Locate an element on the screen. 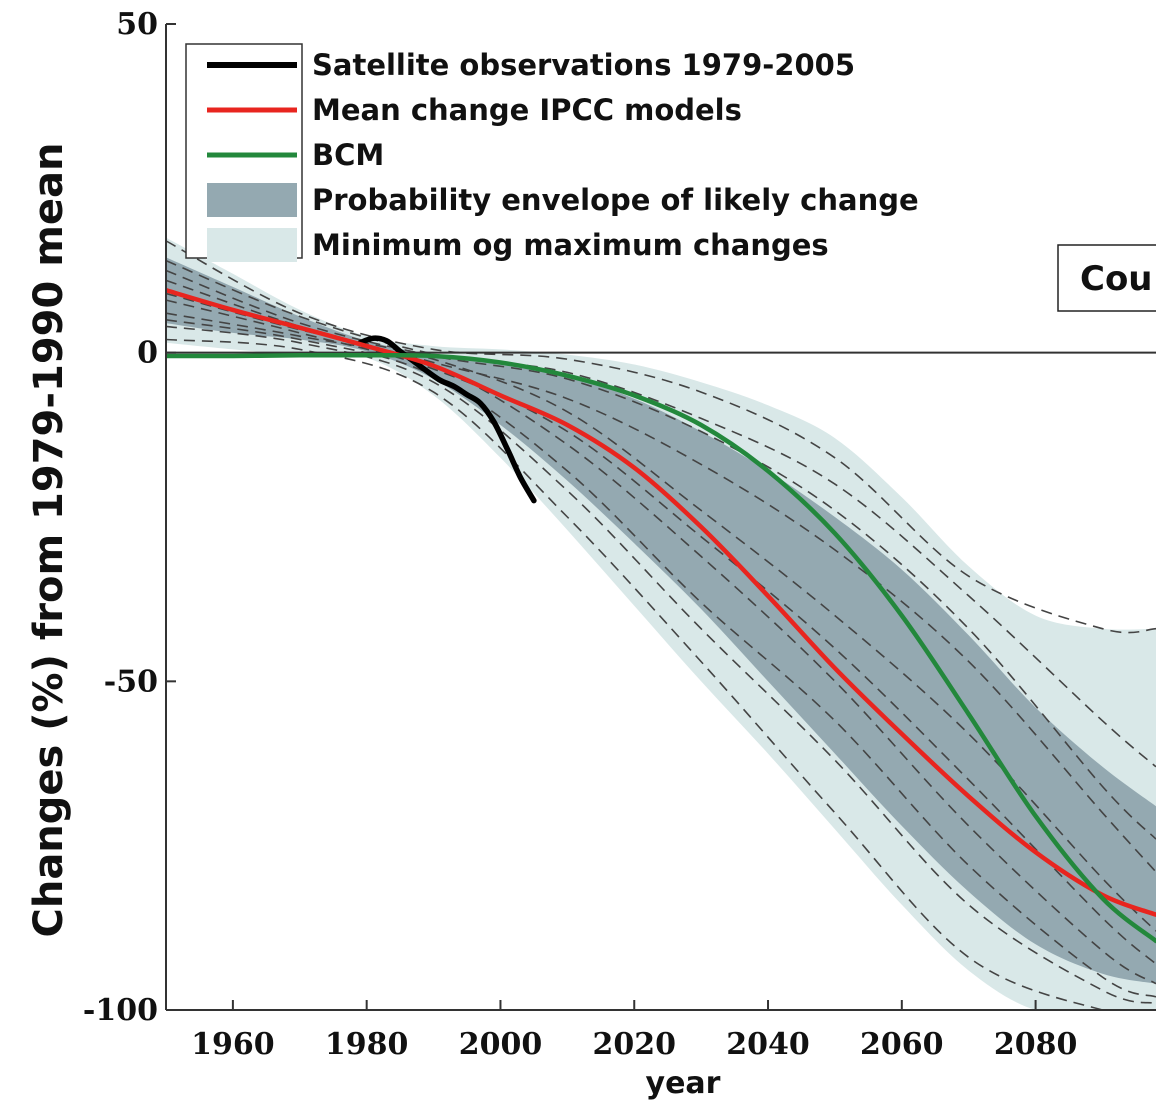 The height and width of the screenshot is (1110, 1156). legend-label-4: Probability envelope of likely change is located at coordinates (615, 200).